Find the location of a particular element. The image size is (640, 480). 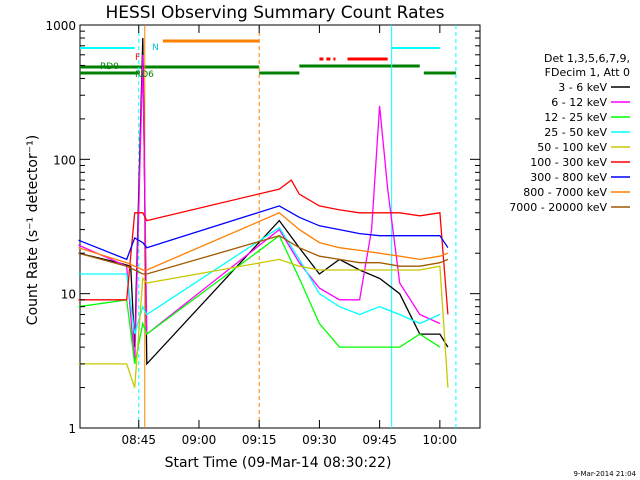

x-tick-label-1: 09:00 is located at coordinates (199, 440).